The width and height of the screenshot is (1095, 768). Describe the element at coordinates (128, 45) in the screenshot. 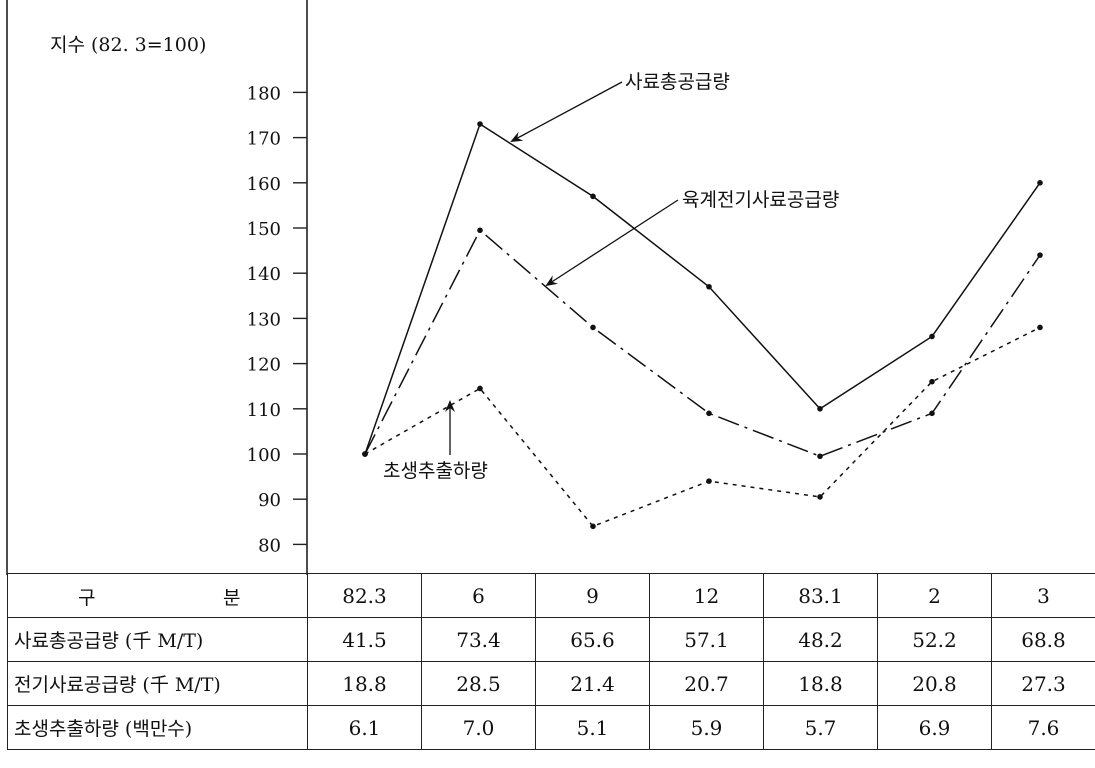

I see `y-axis-title: 지수 (82. 3=100)` at that location.